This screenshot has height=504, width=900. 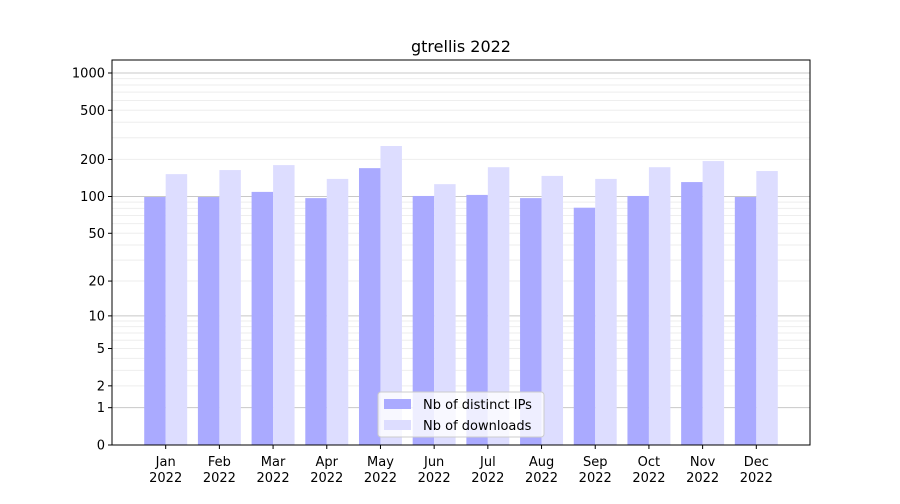 I want to click on y-tick-label: 10, so click(x=96, y=316).